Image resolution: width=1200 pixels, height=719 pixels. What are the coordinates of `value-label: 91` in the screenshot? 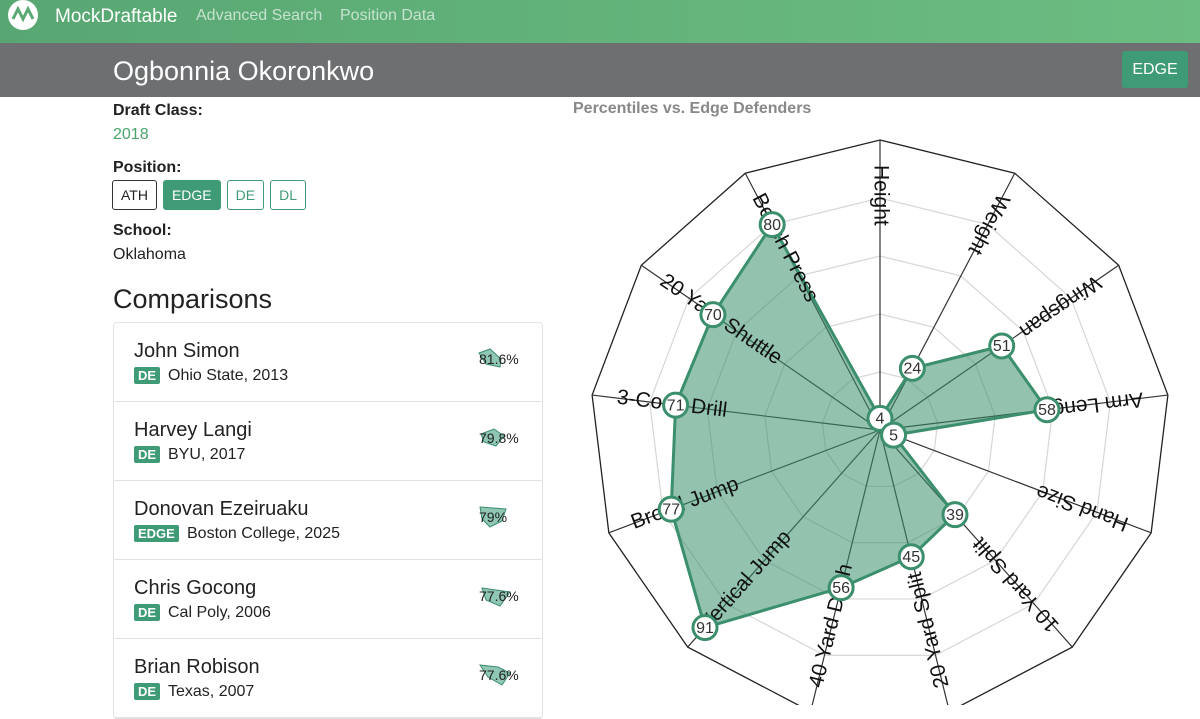 It's located at (705, 628).